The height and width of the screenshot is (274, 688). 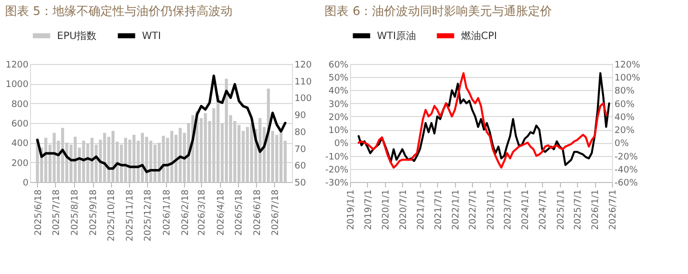 What do you see at coordinates (185, 212) in the screenshot?
I see `x-tick-label: 2026/2/18` at bounding box center [185, 212].